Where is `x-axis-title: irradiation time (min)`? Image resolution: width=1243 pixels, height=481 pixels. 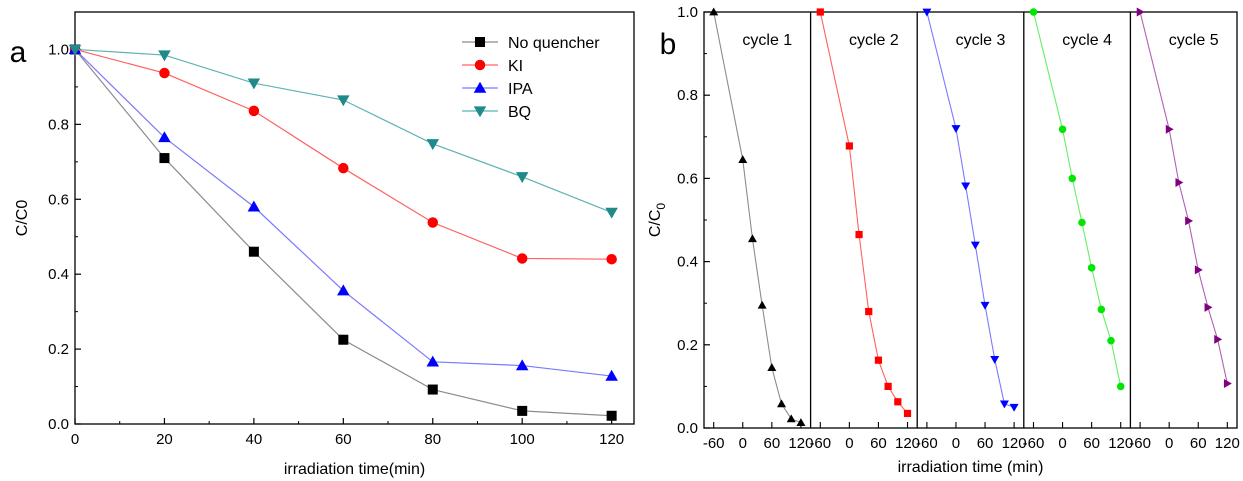
x-axis-title: irradiation time (min) is located at coordinates (971, 467).